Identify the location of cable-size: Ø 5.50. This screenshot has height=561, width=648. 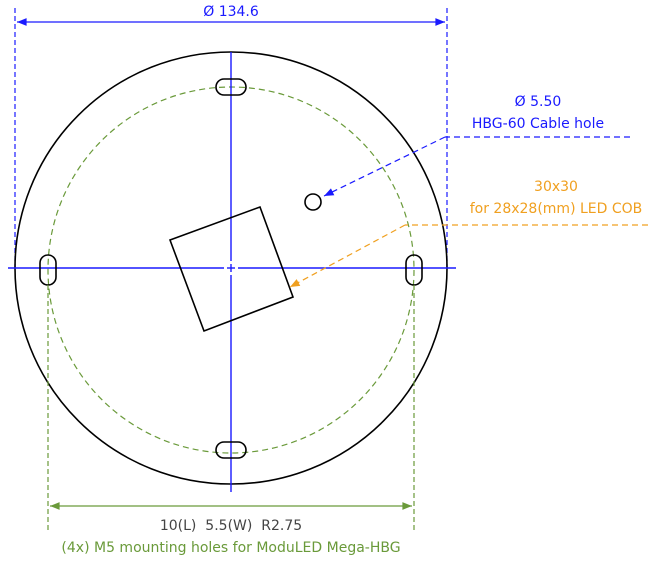
(538, 102).